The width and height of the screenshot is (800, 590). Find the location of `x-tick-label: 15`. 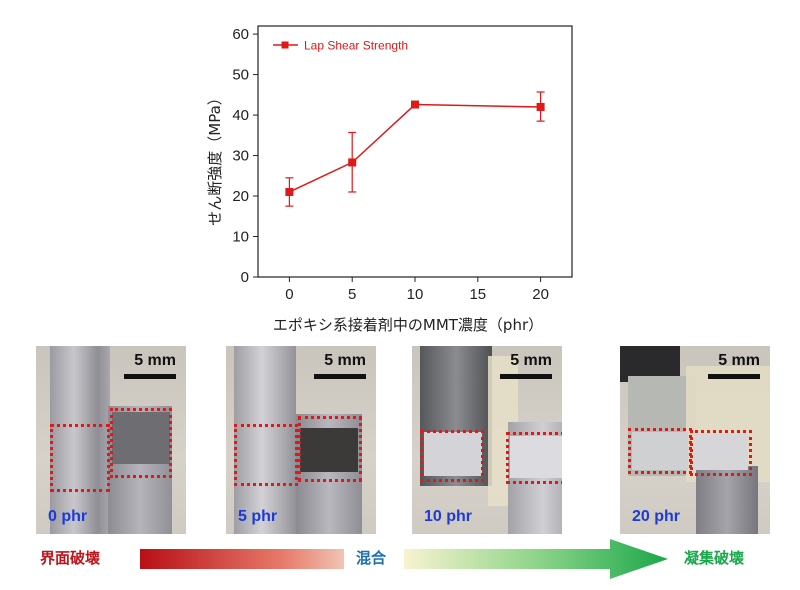

x-tick-label: 15 is located at coordinates (477, 294).